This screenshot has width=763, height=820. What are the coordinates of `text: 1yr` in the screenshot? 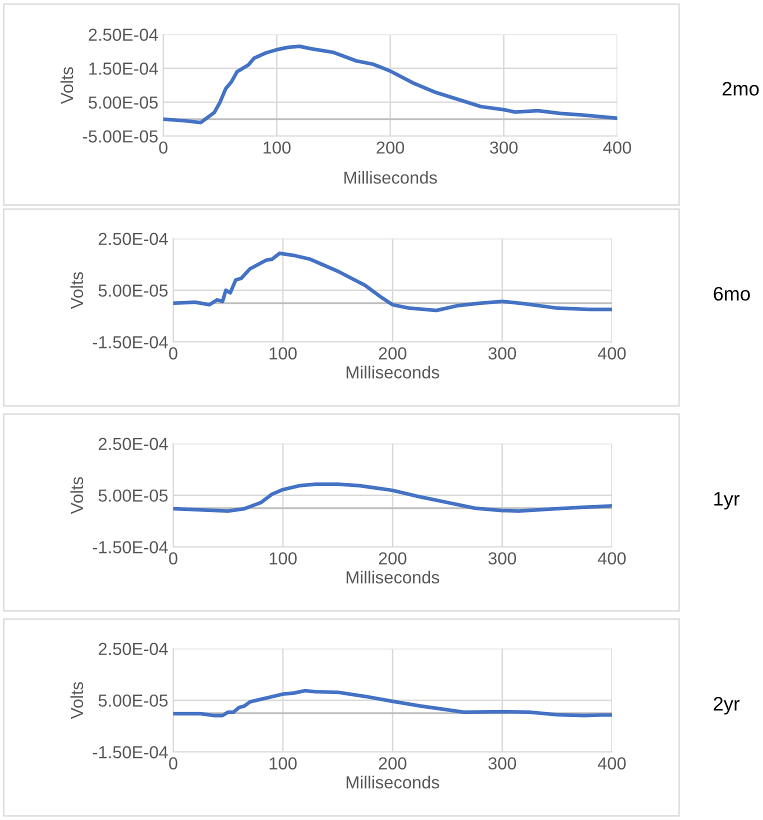 It's located at (727, 501).